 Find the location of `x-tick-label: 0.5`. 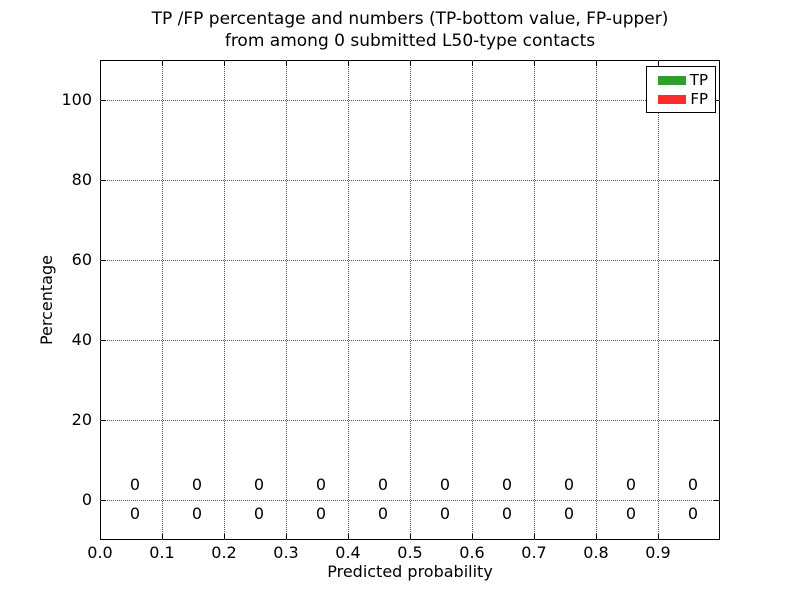

x-tick-label: 0.5 is located at coordinates (410, 552).